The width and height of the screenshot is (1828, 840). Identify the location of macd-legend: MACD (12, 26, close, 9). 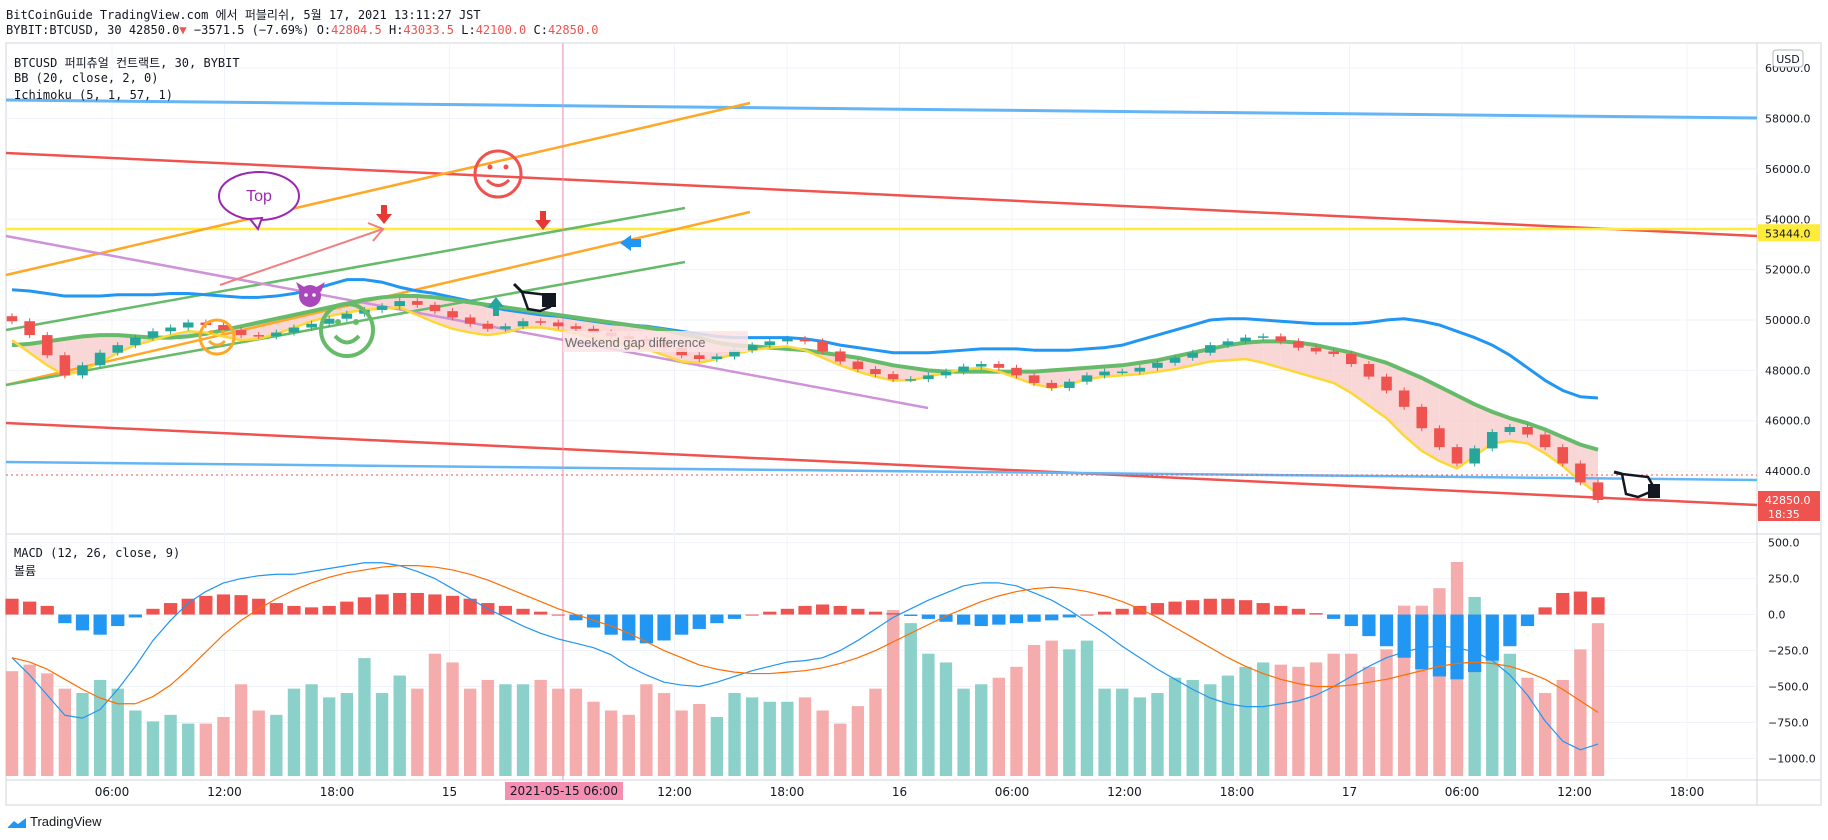
(97, 553).